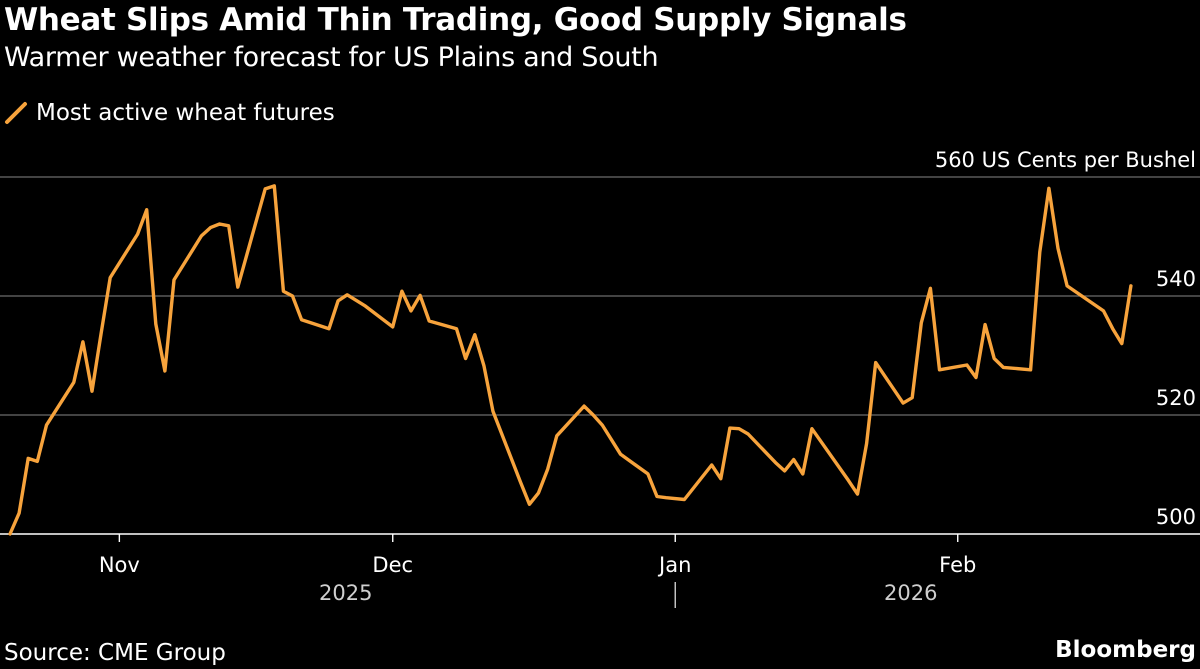  I want to click on year-label-2025: 2025, so click(345, 593).